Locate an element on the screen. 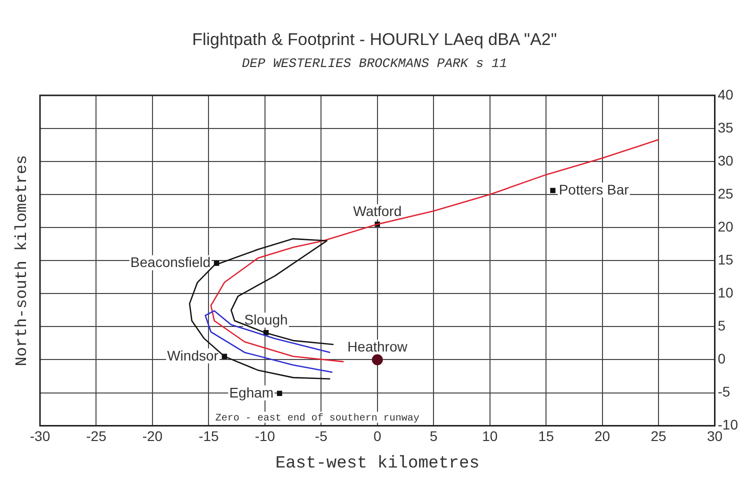 Image resolution: width=749 pixels, height=481 pixels. annotation: Beaconsfield is located at coordinates (170, 262).